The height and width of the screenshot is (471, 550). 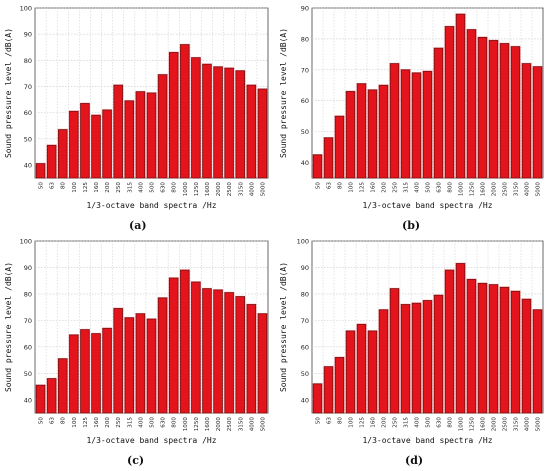 I want to click on x-tick-label: 1600, so click(x=484, y=189).